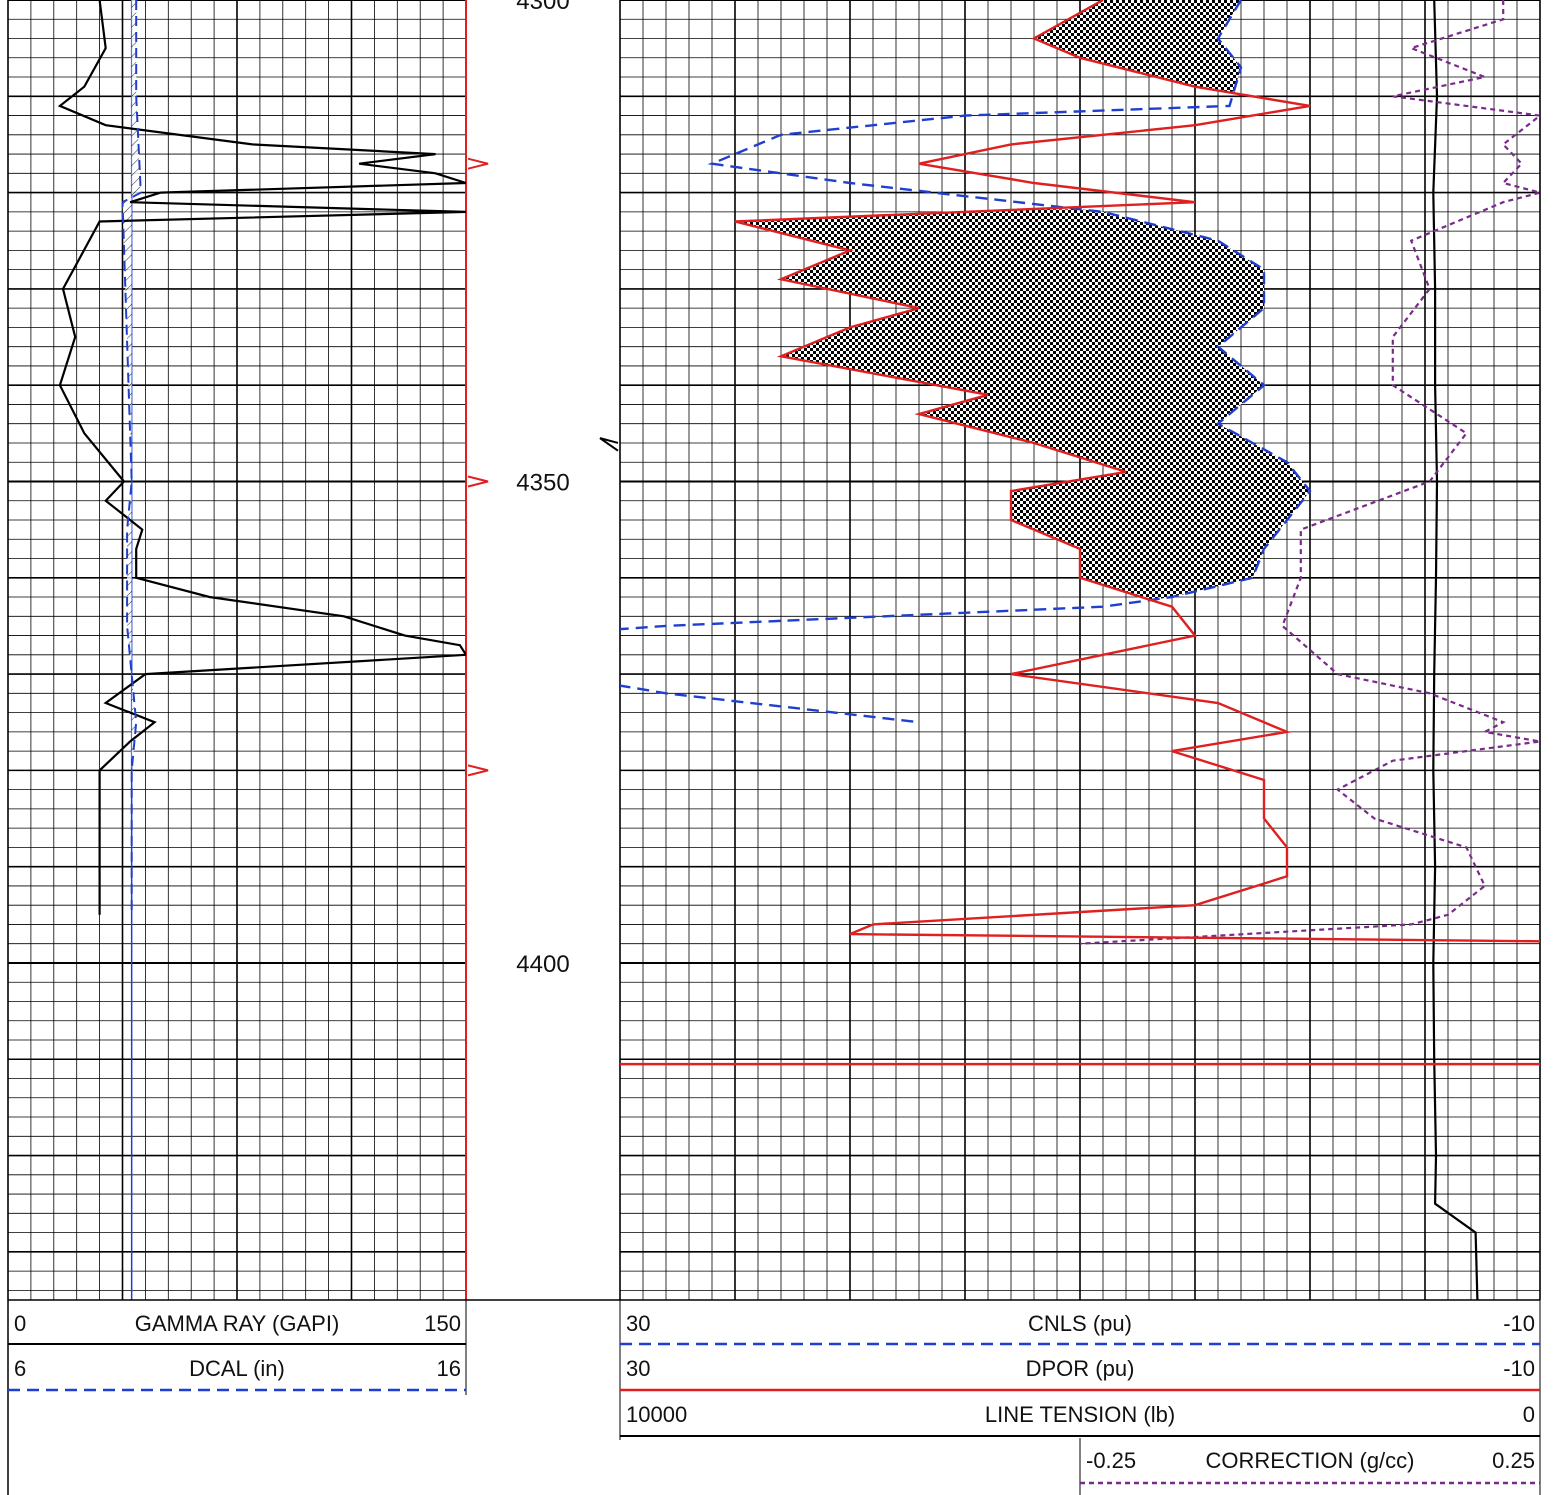 Image resolution: width=1554 pixels, height=1495 pixels. I want to click on dpor-max-label: -10, so click(1519, 1368).